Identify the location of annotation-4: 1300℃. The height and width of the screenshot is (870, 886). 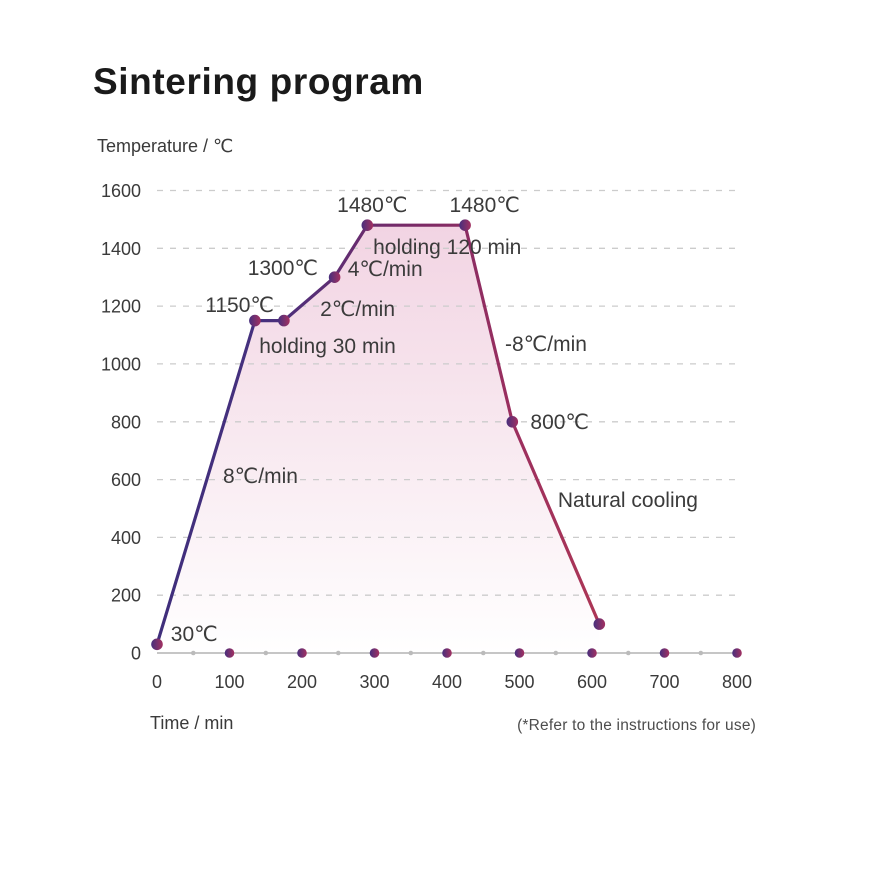
(283, 268).